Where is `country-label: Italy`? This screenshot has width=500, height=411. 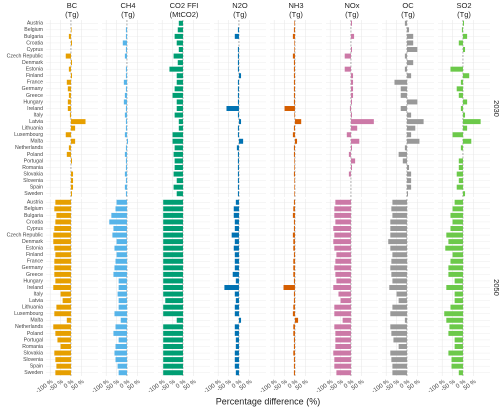 country-label: Italy is located at coordinates (38, 115).